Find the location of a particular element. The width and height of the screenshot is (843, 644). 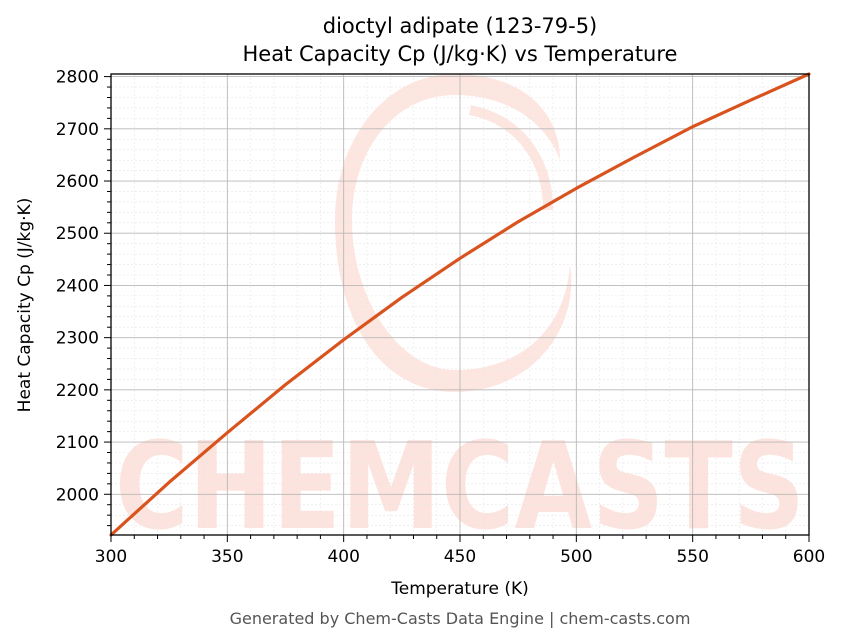

x-tick-label: 400 is located at coordinates (343, 557).